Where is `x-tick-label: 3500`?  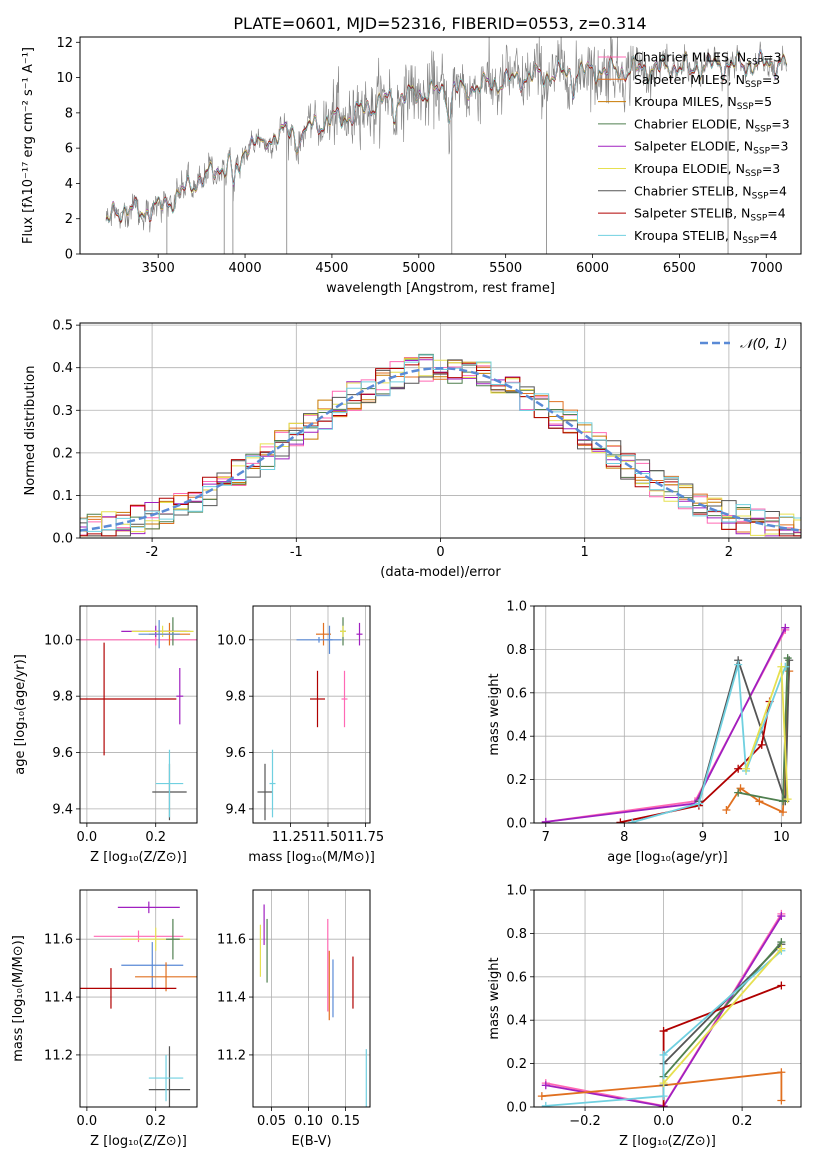 x-tick-label: 3500 is located at coordinates (158, 268).